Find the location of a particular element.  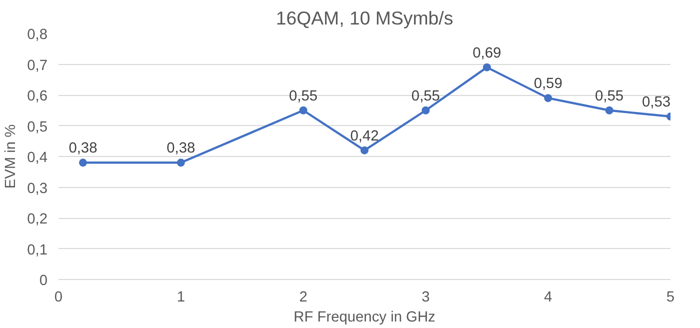

x-tick-label: 2 is located at coordinates (303, 298).